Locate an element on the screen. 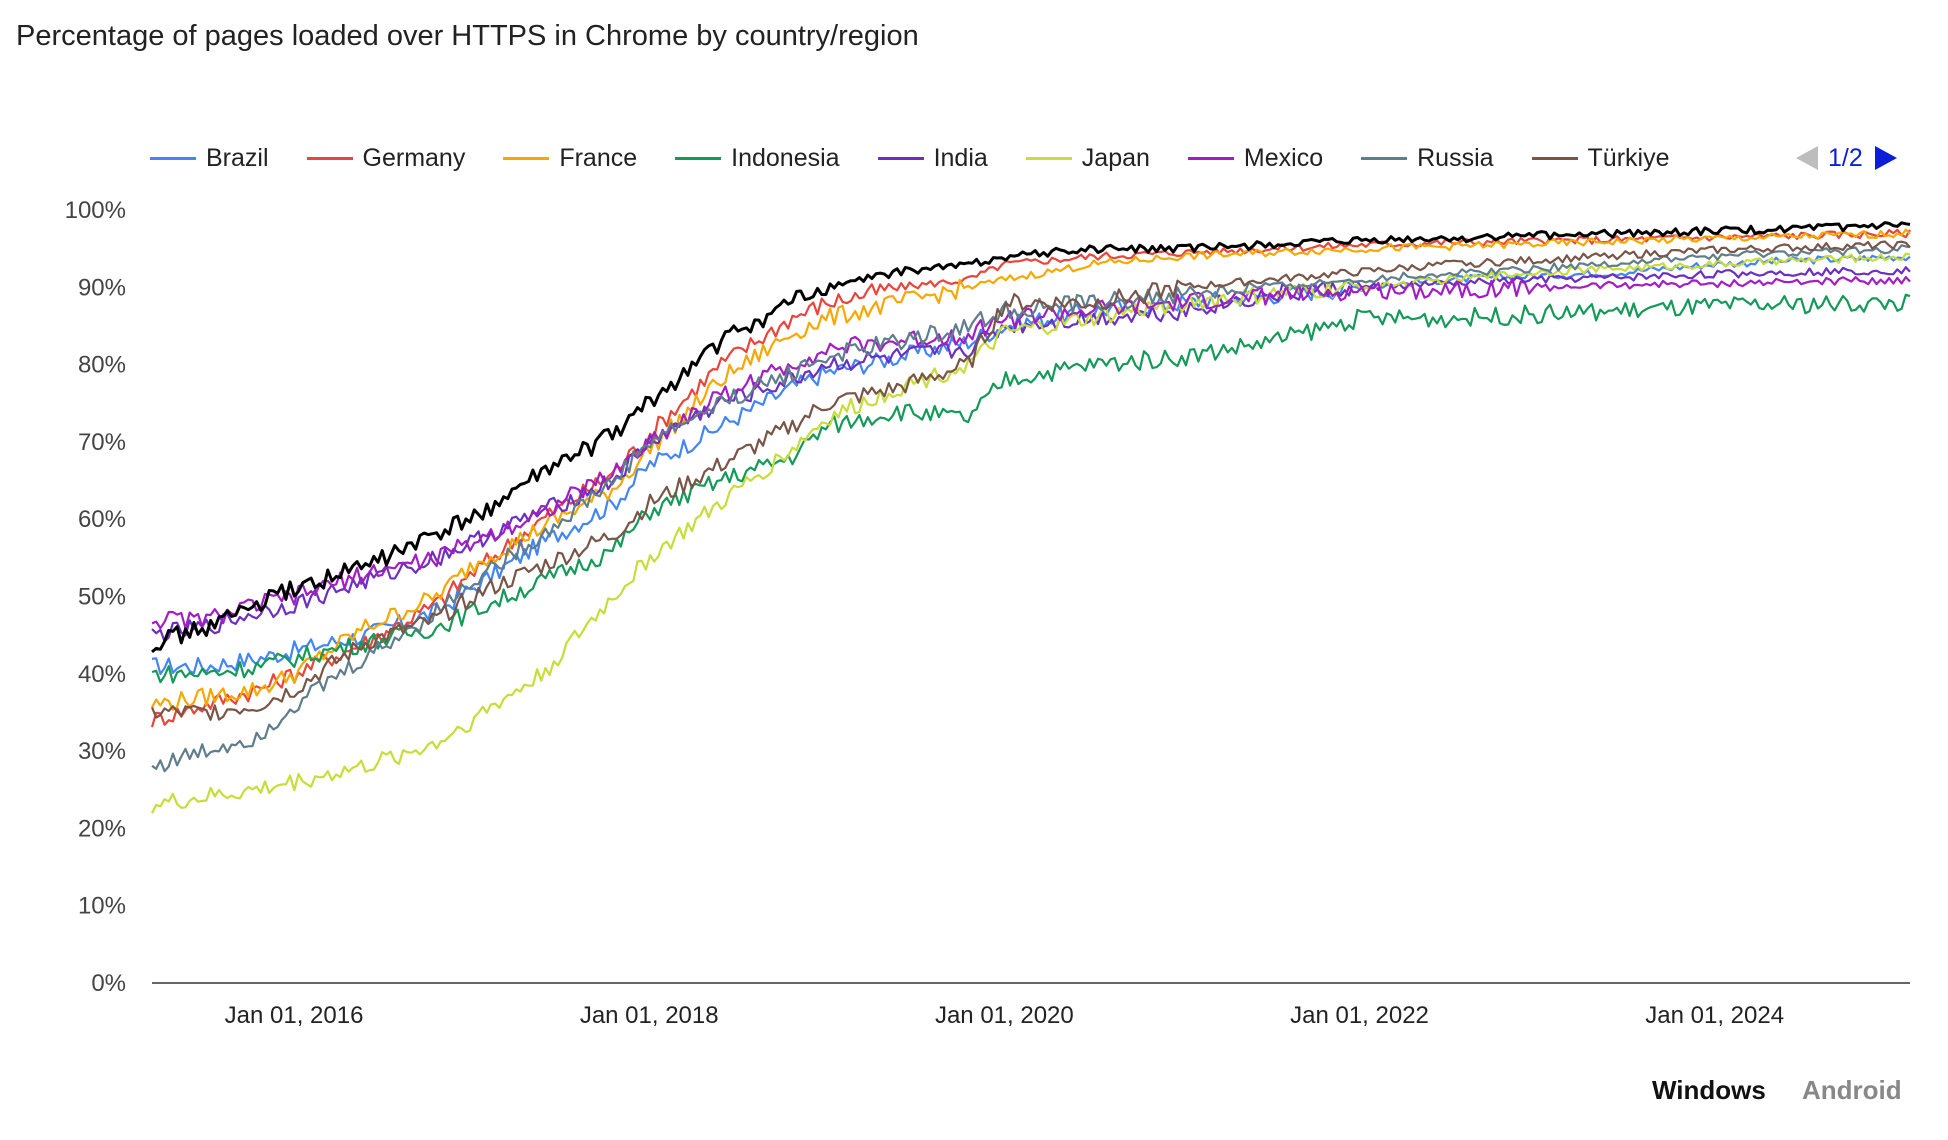 The image size is (1948, 1140). y-tick-label: 20% is located at coordinates (102, 828).